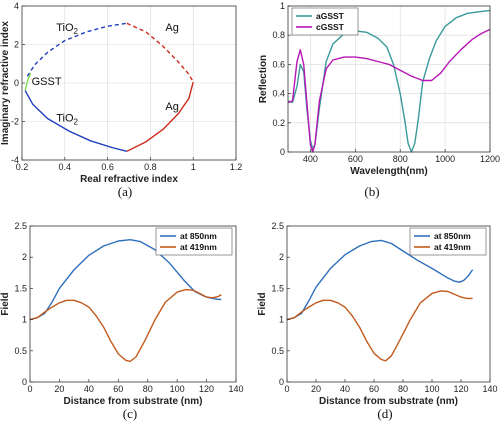  What do you see at coordinates (388, 171) in the screenshot?
I see `x-axis-label: Wavelength(nm)` at bounding box center [388, 171].